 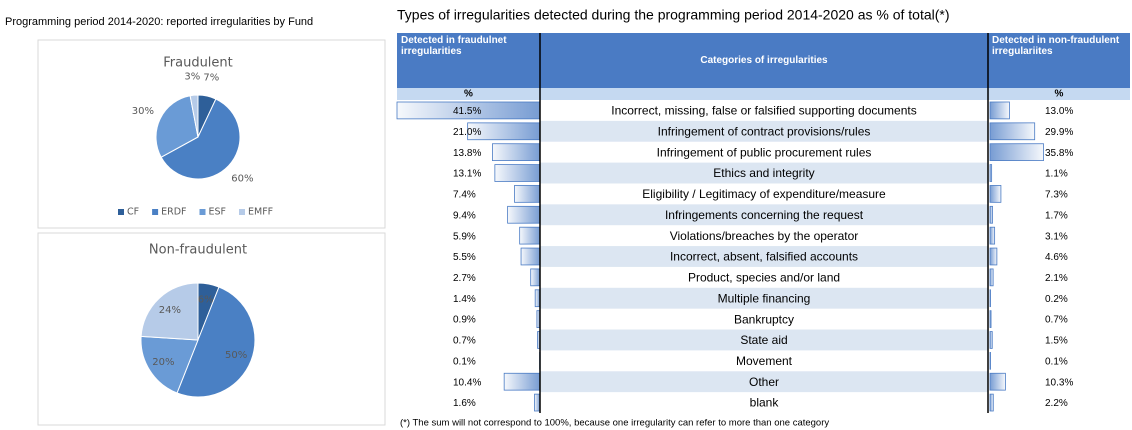 I want to click on value-cell: 2.2%, so click(x=1056, y=403).